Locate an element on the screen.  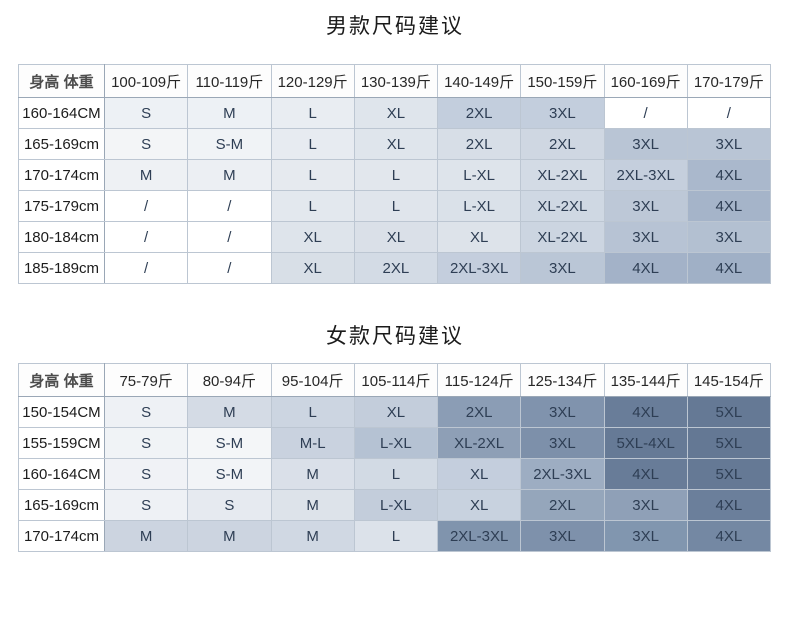
size-table-row: 175-179cm / / L L L-XL XL-2XL 3XL 4XL is located at coordinates (395, 206).